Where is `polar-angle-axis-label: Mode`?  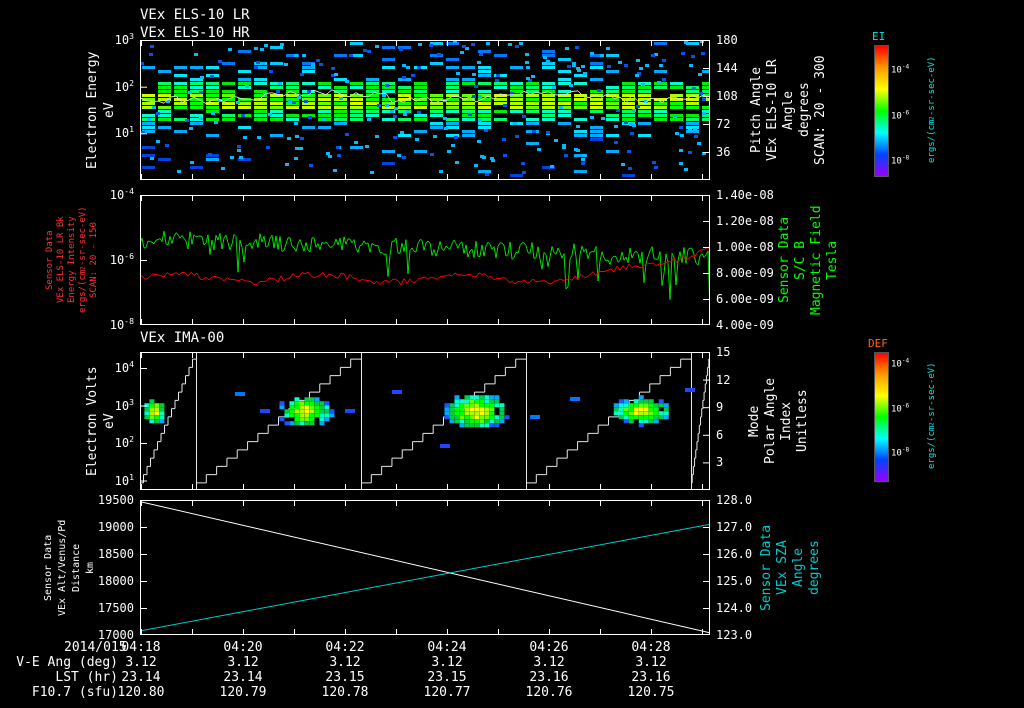
polar-angle-axis-label: Mode is located at coordinates (754, 421).